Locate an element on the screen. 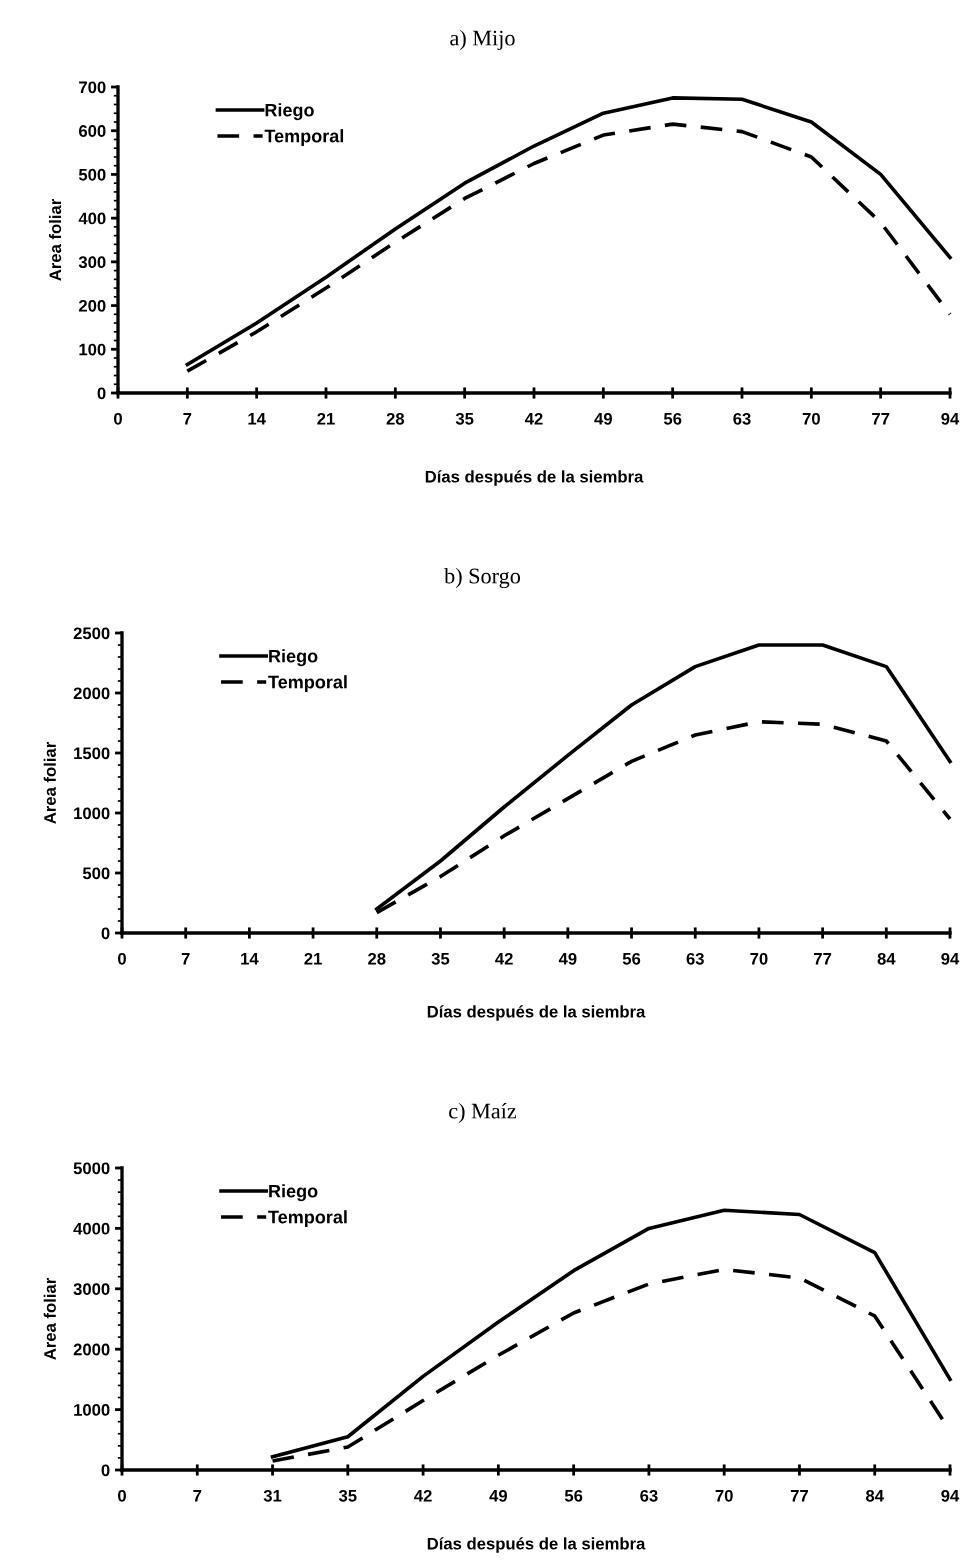 This screenshot has width=965, height=1562. y-tick-label: 400 is located at coordinates (92, 218).